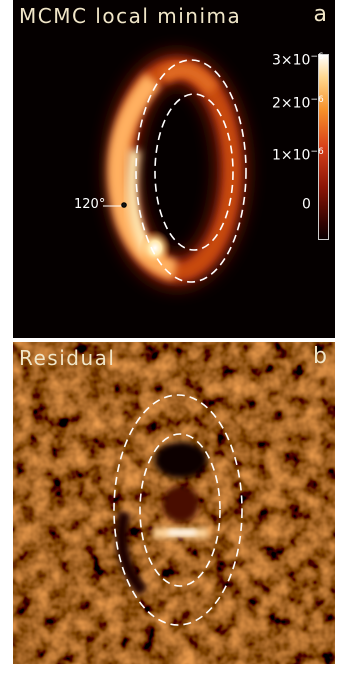  Describe the element at coordinates (181, 460) in the screenshot. I see `residual-dark-top` at that location.